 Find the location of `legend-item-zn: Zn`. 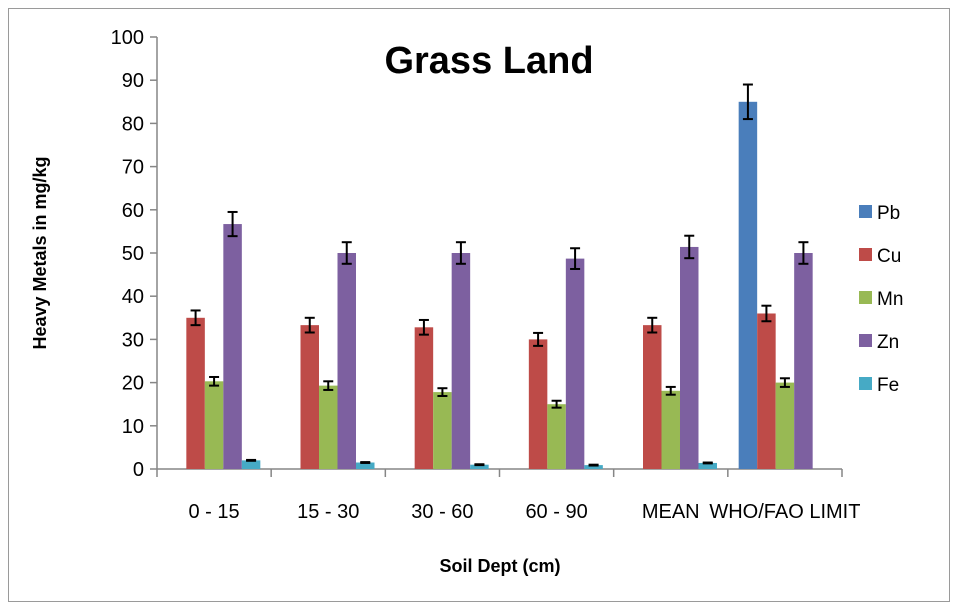

legend-item-zn: Zn is located at coordinates (879, 342).